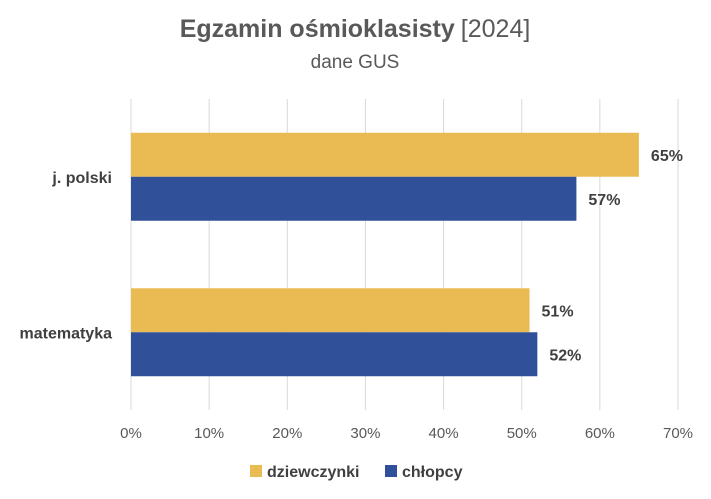  Describe the element at coordinates (667, 156) in the screenshot. I see `data-label: 65%` at that location.